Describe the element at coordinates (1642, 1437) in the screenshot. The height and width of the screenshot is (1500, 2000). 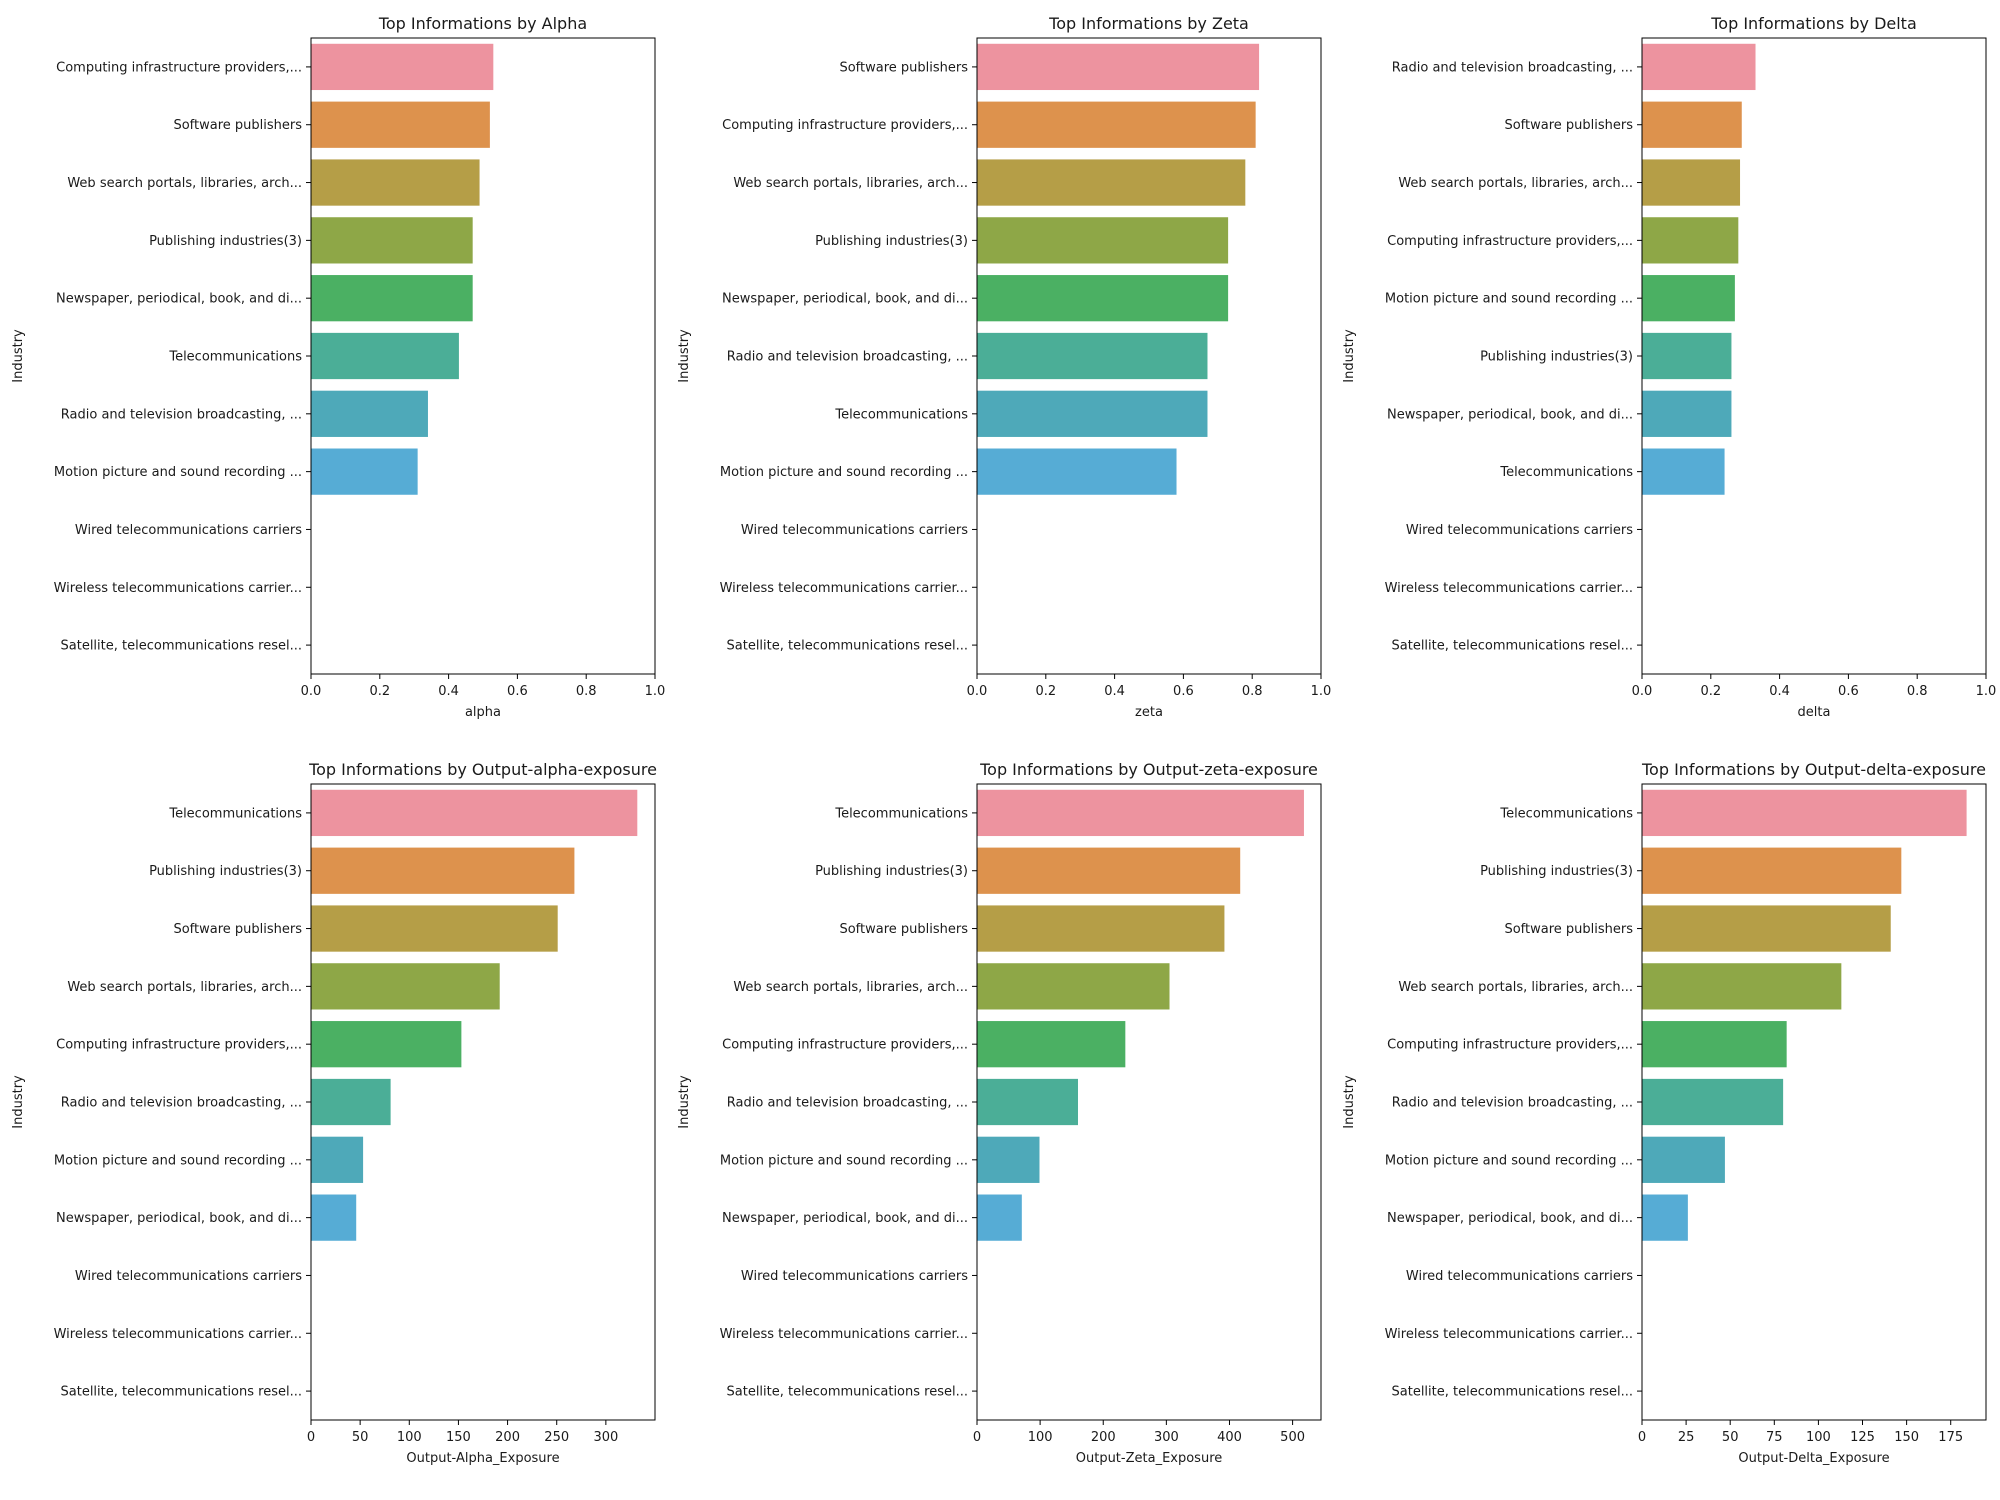
I see `x-tick-label: 0` at that location.